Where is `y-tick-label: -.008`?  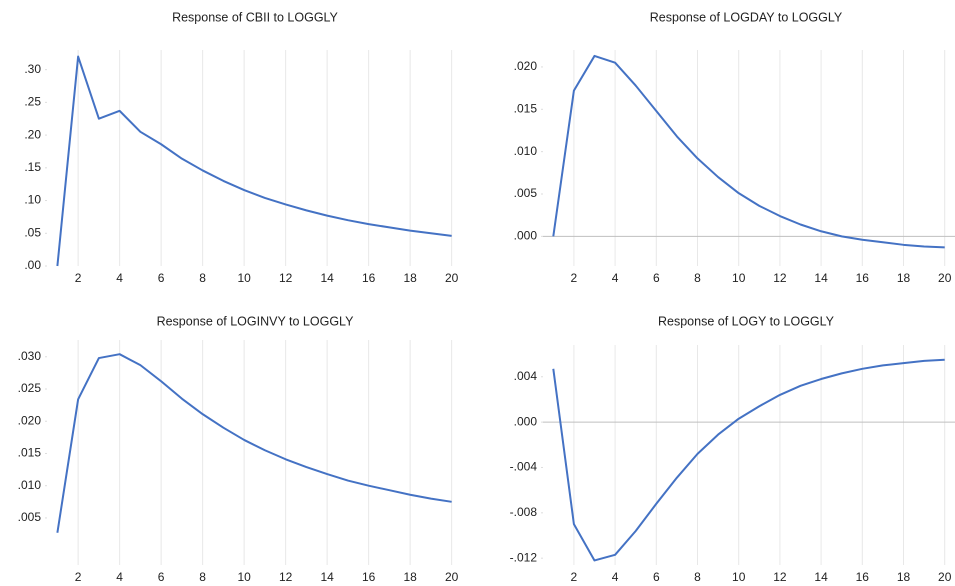
y-tick-label: -.008 is located at coordinates (524, 512).